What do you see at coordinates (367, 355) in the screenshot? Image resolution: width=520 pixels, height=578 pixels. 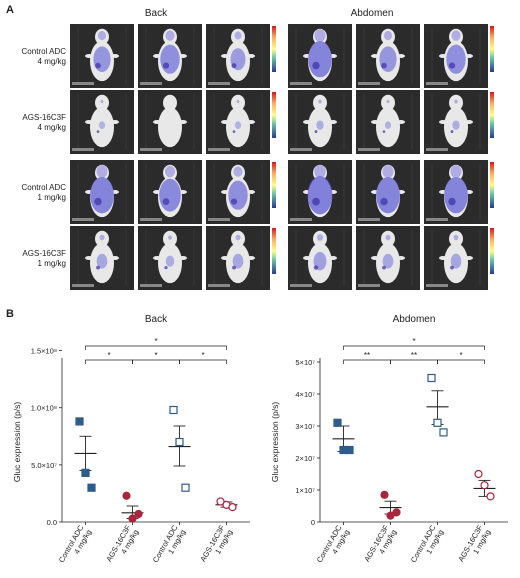 I see `significance-label: **` at bounding box center [367, 355].